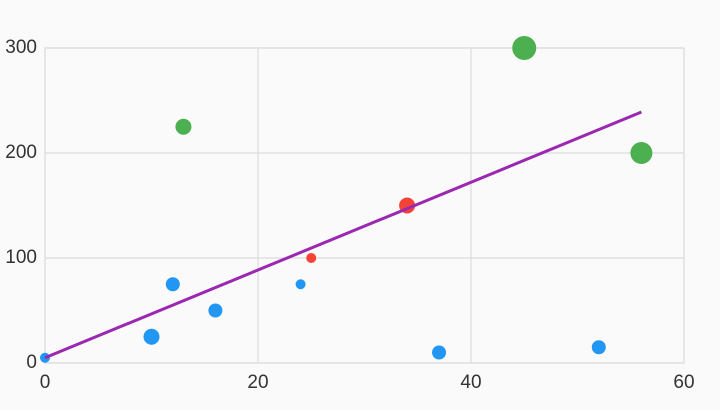  Describe the element at coordinates (21, 152) in the screenshot. I see `y-tick-label: 200` at that location.